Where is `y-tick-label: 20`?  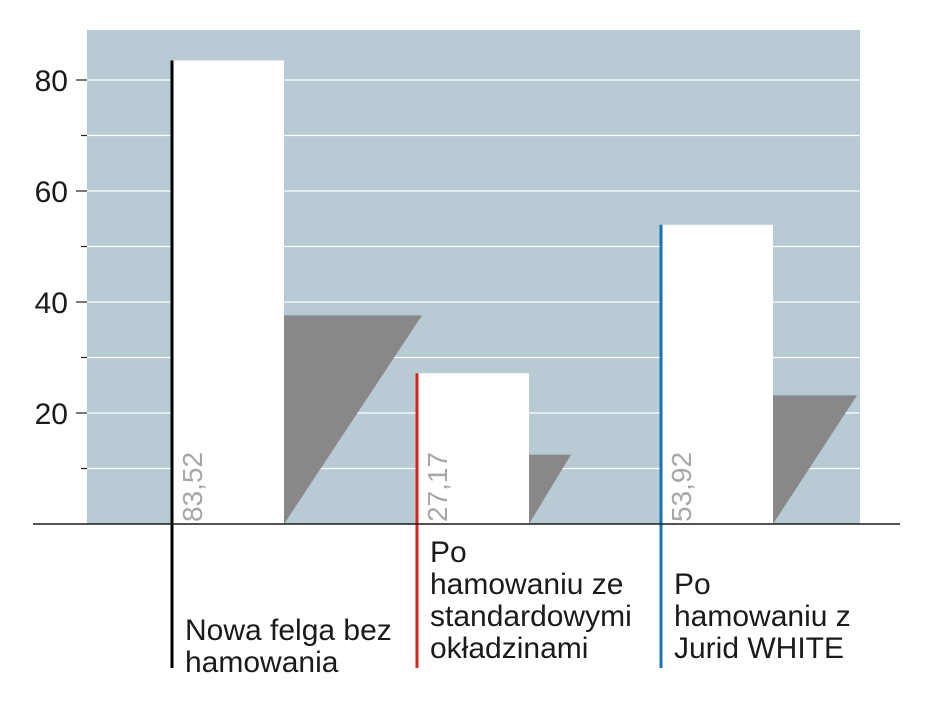 y-tick-label: 20 is located at coordinates (51, 414).